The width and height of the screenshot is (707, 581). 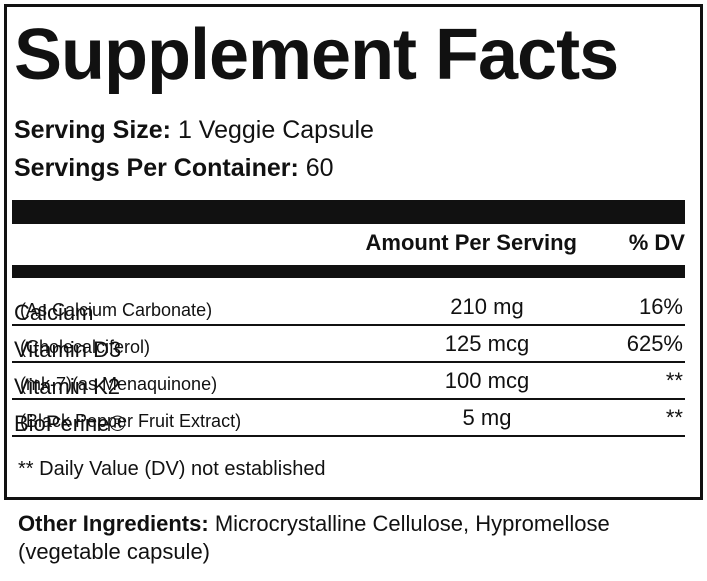 What do you see at coordinates (116, 310) in the screenshot?
I see `nutrient-detail: (As Calcium Carbonate)` at bounding box center [116, 310].